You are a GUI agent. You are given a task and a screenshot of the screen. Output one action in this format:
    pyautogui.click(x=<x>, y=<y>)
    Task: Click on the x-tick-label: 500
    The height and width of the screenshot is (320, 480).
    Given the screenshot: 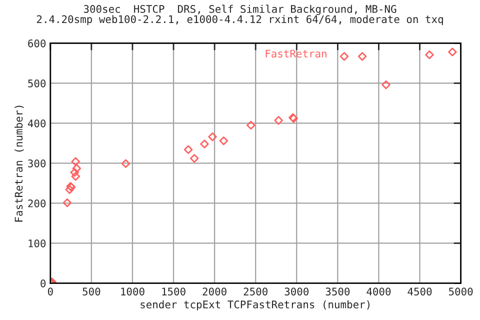 What is the action you would take?
    pyautogui.click(x=91, y=292)
    